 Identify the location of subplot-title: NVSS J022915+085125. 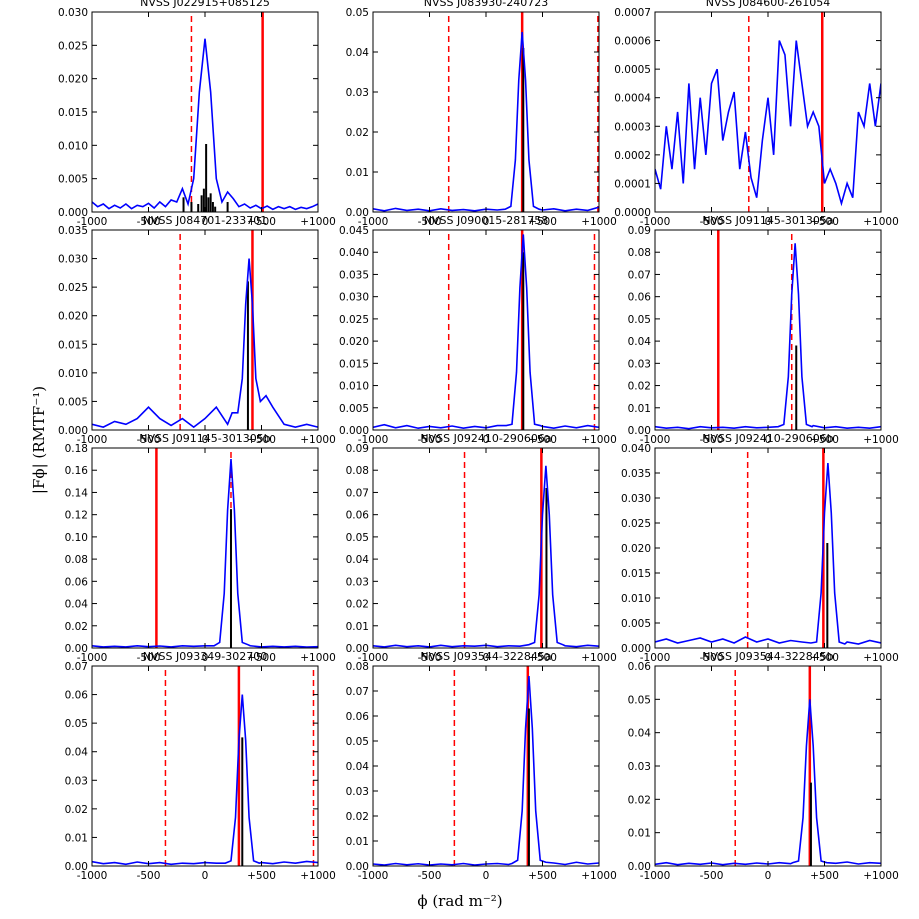
(205, 4).